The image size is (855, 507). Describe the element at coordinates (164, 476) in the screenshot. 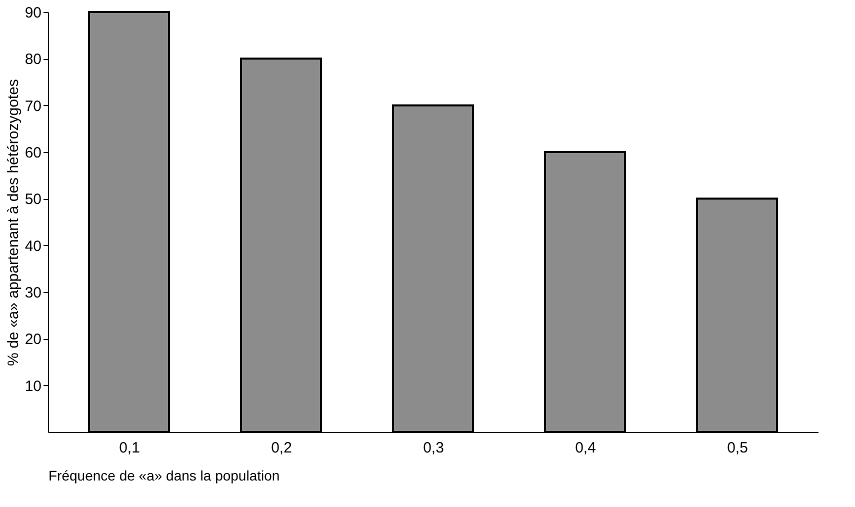

I see `x-axis-title: Fréquence de «a» dans la population` at that location.